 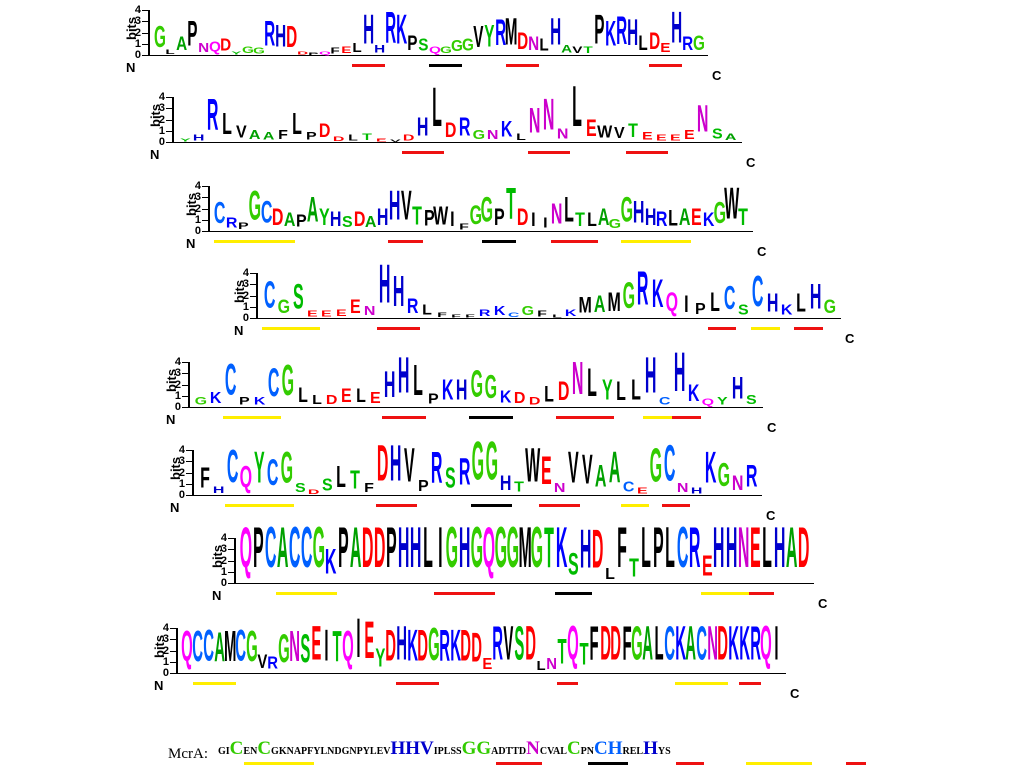 What do you see at coordinates (161, 142) in the screenshot?
I see `y-tick-label: 0` at bounding box center [161, 142].